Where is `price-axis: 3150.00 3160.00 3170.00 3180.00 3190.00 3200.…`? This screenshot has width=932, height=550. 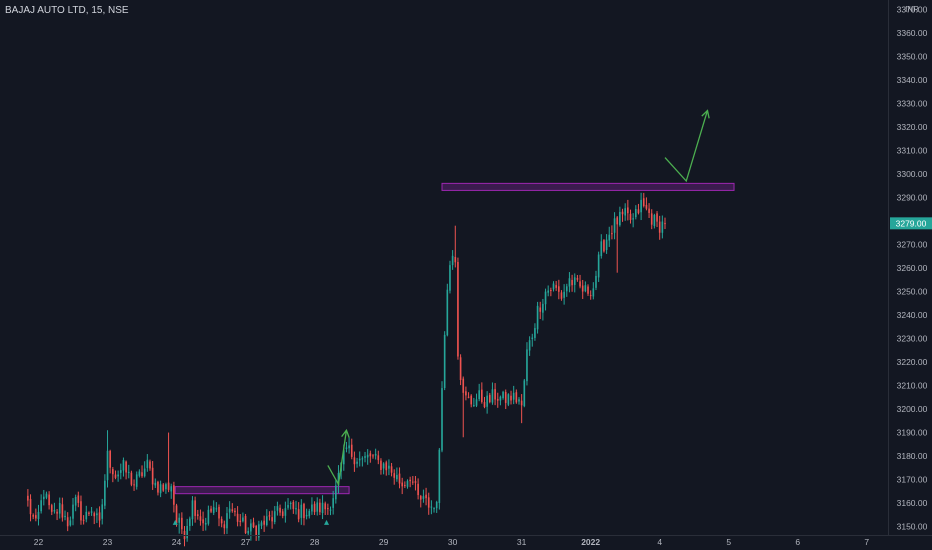
price-axis: 3150.00 3160.00 3170.00 3180.00 3190.00 3200.… is located at coordinates (912, 267).